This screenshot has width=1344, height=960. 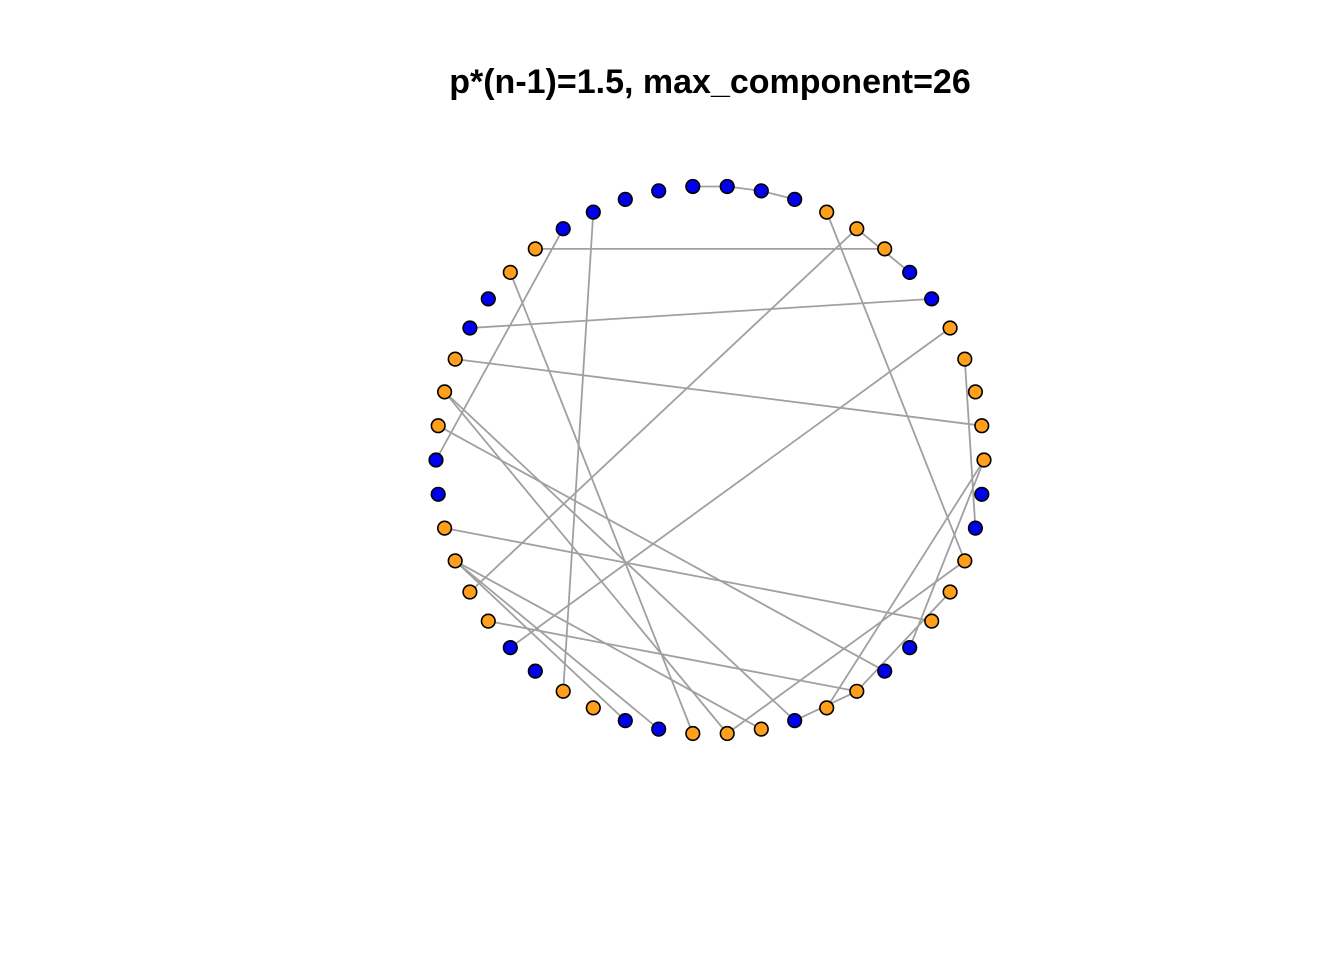 I want to click on graph-title: p*(n-1)=1.5, max_component=26, so click(x=710, y=82).